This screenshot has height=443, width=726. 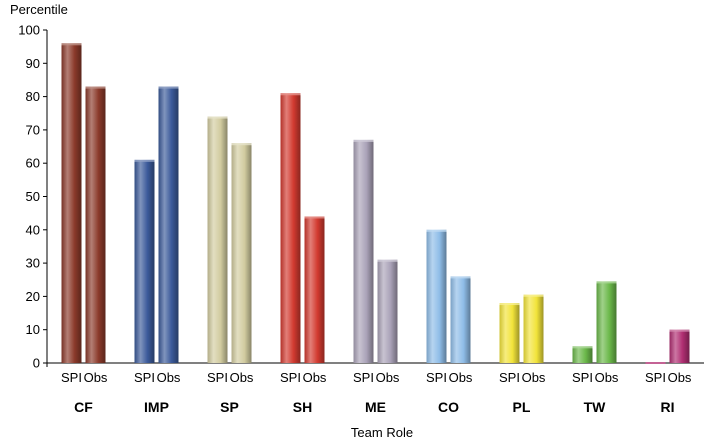 I want to click on bar-pl-obs, so click(x=533, y=328).